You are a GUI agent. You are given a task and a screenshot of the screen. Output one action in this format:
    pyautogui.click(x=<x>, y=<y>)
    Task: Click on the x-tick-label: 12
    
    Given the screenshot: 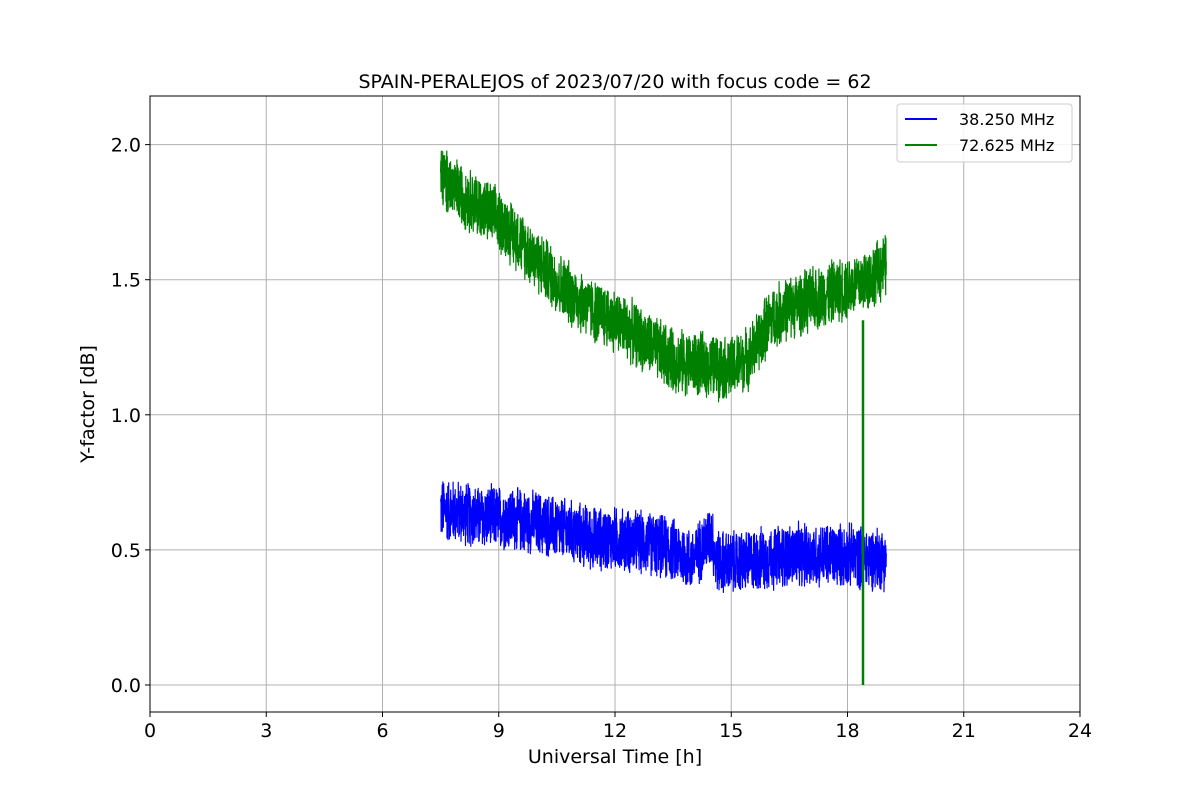 What is the action you would take?
    pyautogui.click(x=615, y=731)
    